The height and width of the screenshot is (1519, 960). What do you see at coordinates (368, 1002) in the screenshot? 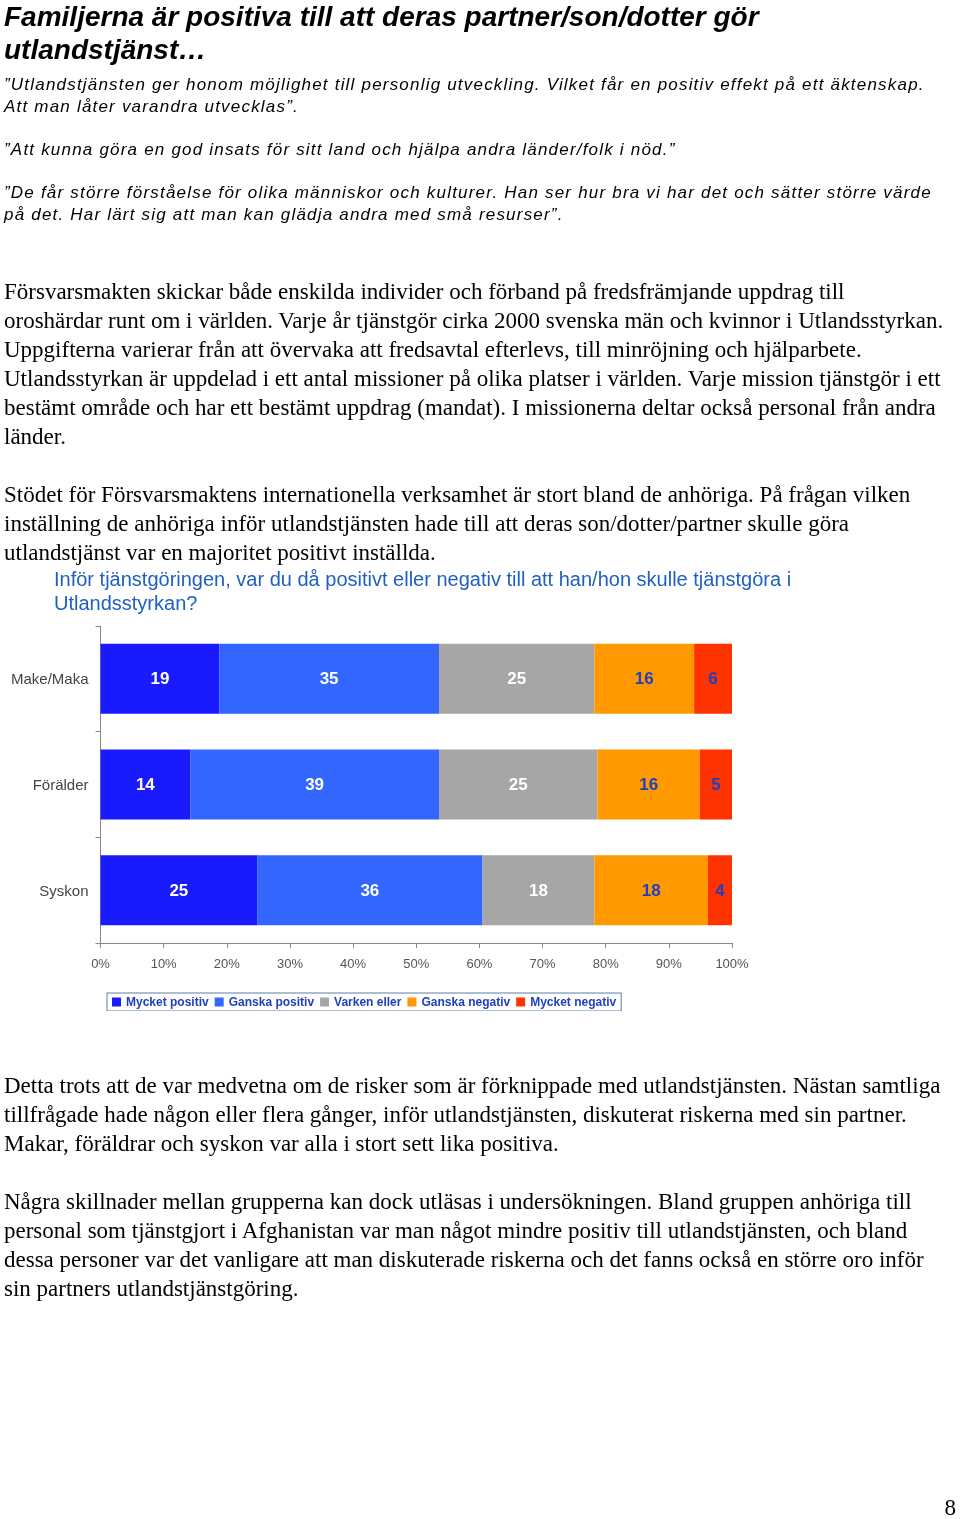
I see `legend-label: Varken eller` at bounding box center [368, 1002].